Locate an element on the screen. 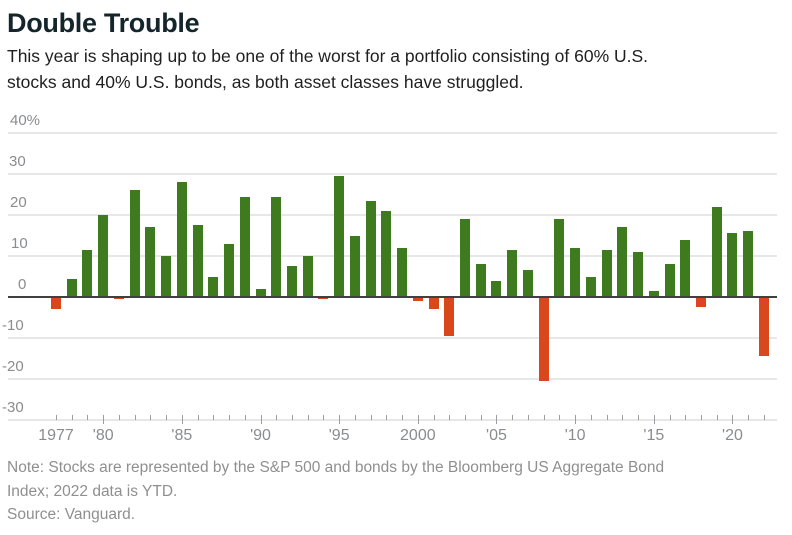 This screenshot has height=535, width=792. x-tick-2022 is located at coordinates (764, 417).